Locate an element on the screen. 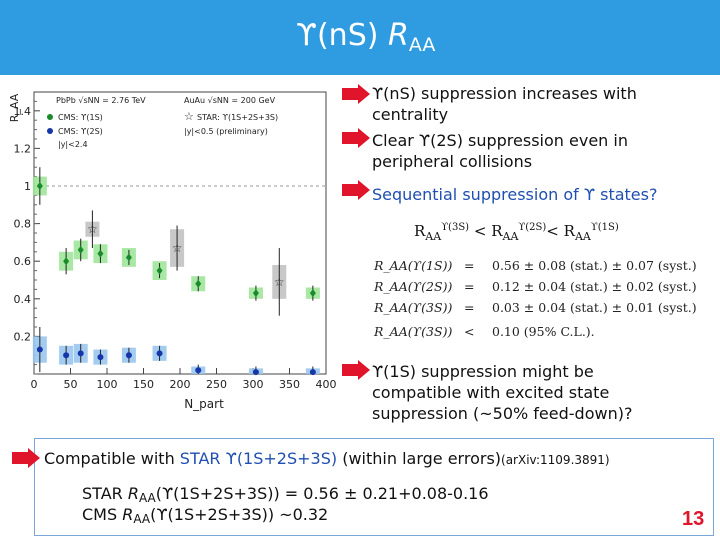 This screenshot has height=540, width=720. x-tick-label: 350 is located at coordinates (289, 384).